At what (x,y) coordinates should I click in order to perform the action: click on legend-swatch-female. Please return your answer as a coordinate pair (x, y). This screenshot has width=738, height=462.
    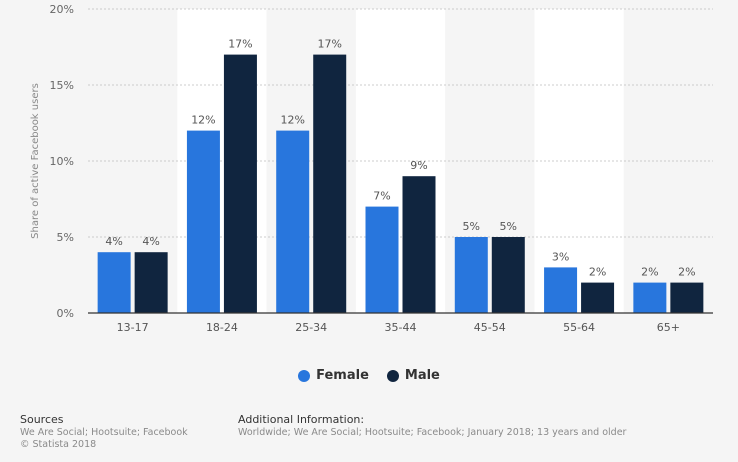
    Looking at the image, I should click on (304, 375).